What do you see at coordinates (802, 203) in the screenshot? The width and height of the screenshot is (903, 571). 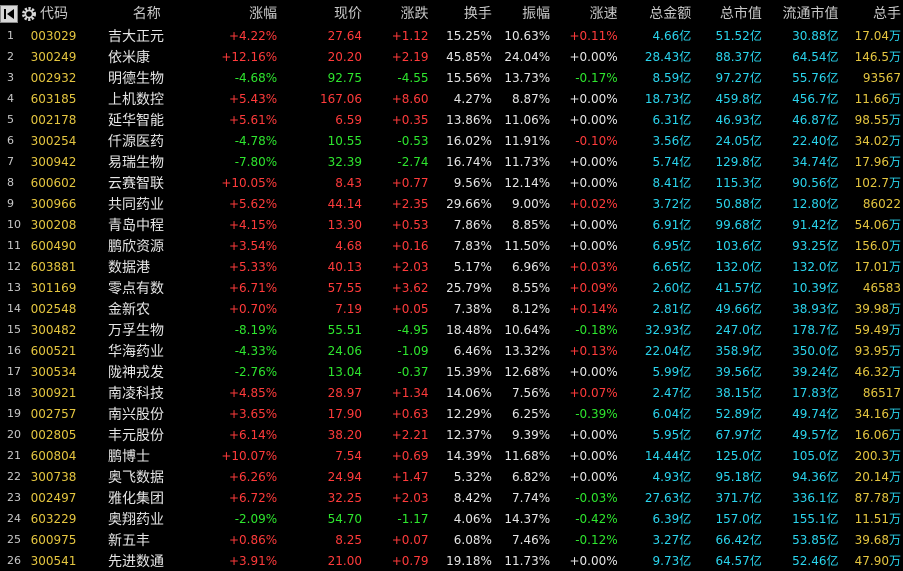 I see `float-market-cap: 12.80亿` at bounding box center [802, 203].